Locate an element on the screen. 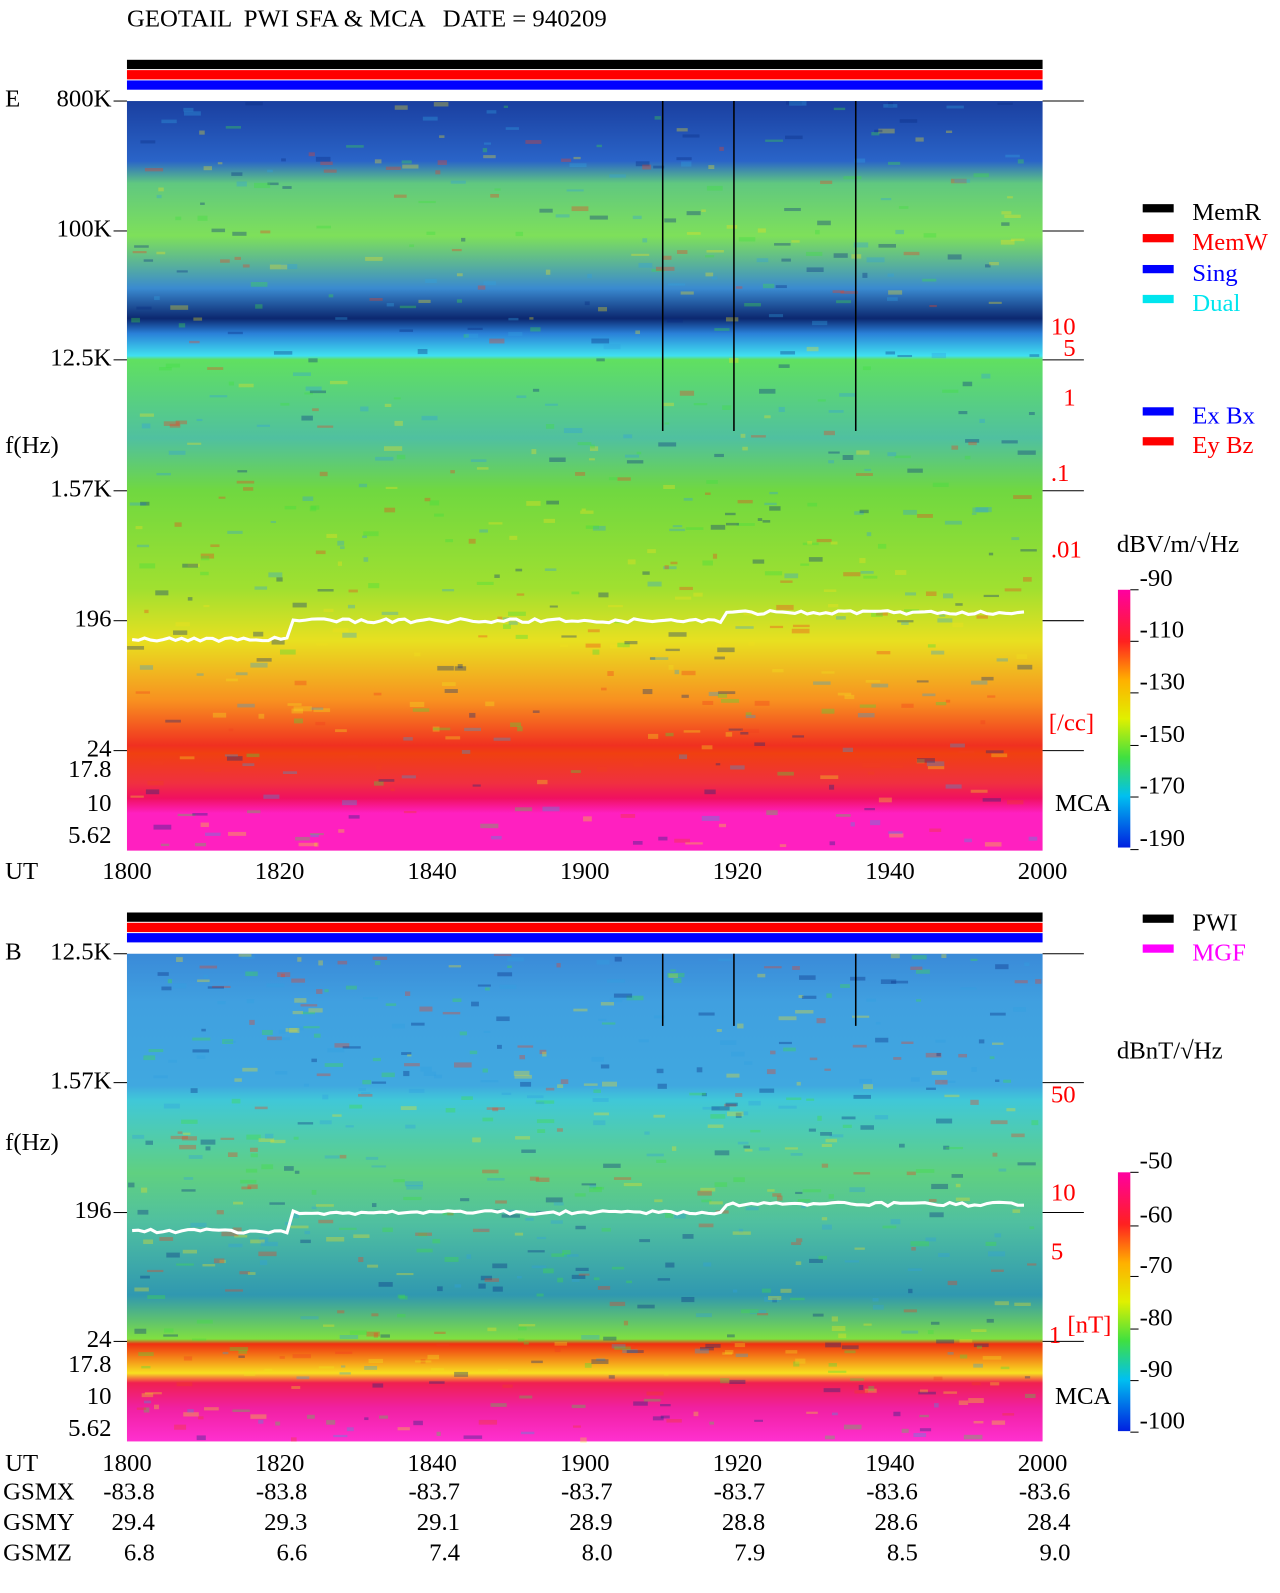  y-tick-label: 100K is located at coordinates (83, 229).